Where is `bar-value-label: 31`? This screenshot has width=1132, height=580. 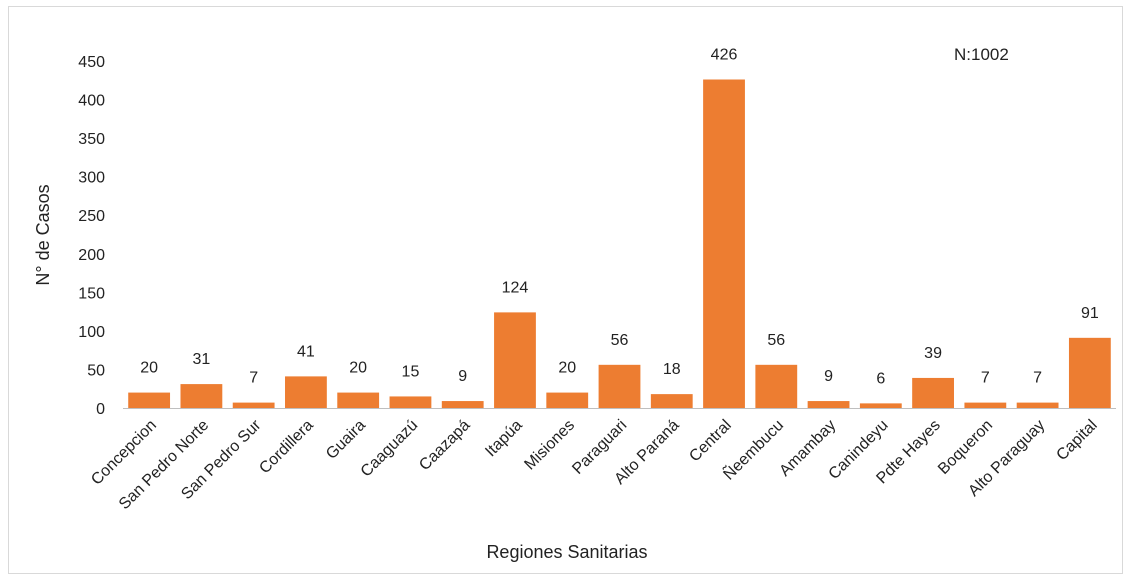 bar-value-label: 31 is located at coordinates (201, 359).